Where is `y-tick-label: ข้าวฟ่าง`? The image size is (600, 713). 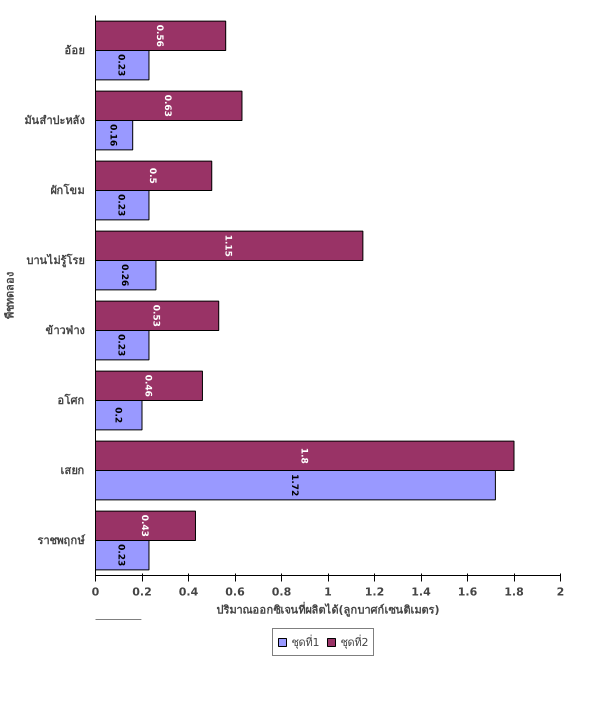
y-tick-label: ข้าวฟ่าง is located at coordinates (65, 330).